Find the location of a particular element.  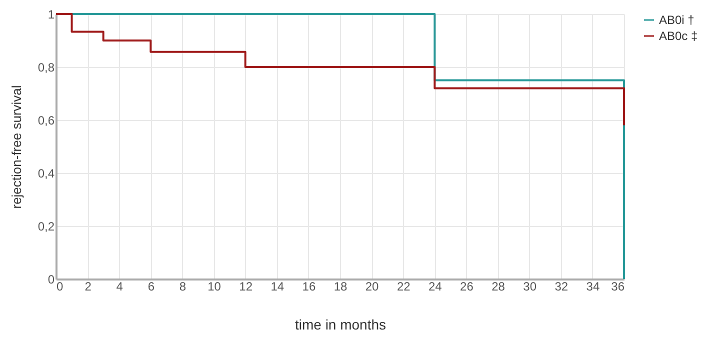

x-tick-label: 6 is located at coordinates (151, 287).